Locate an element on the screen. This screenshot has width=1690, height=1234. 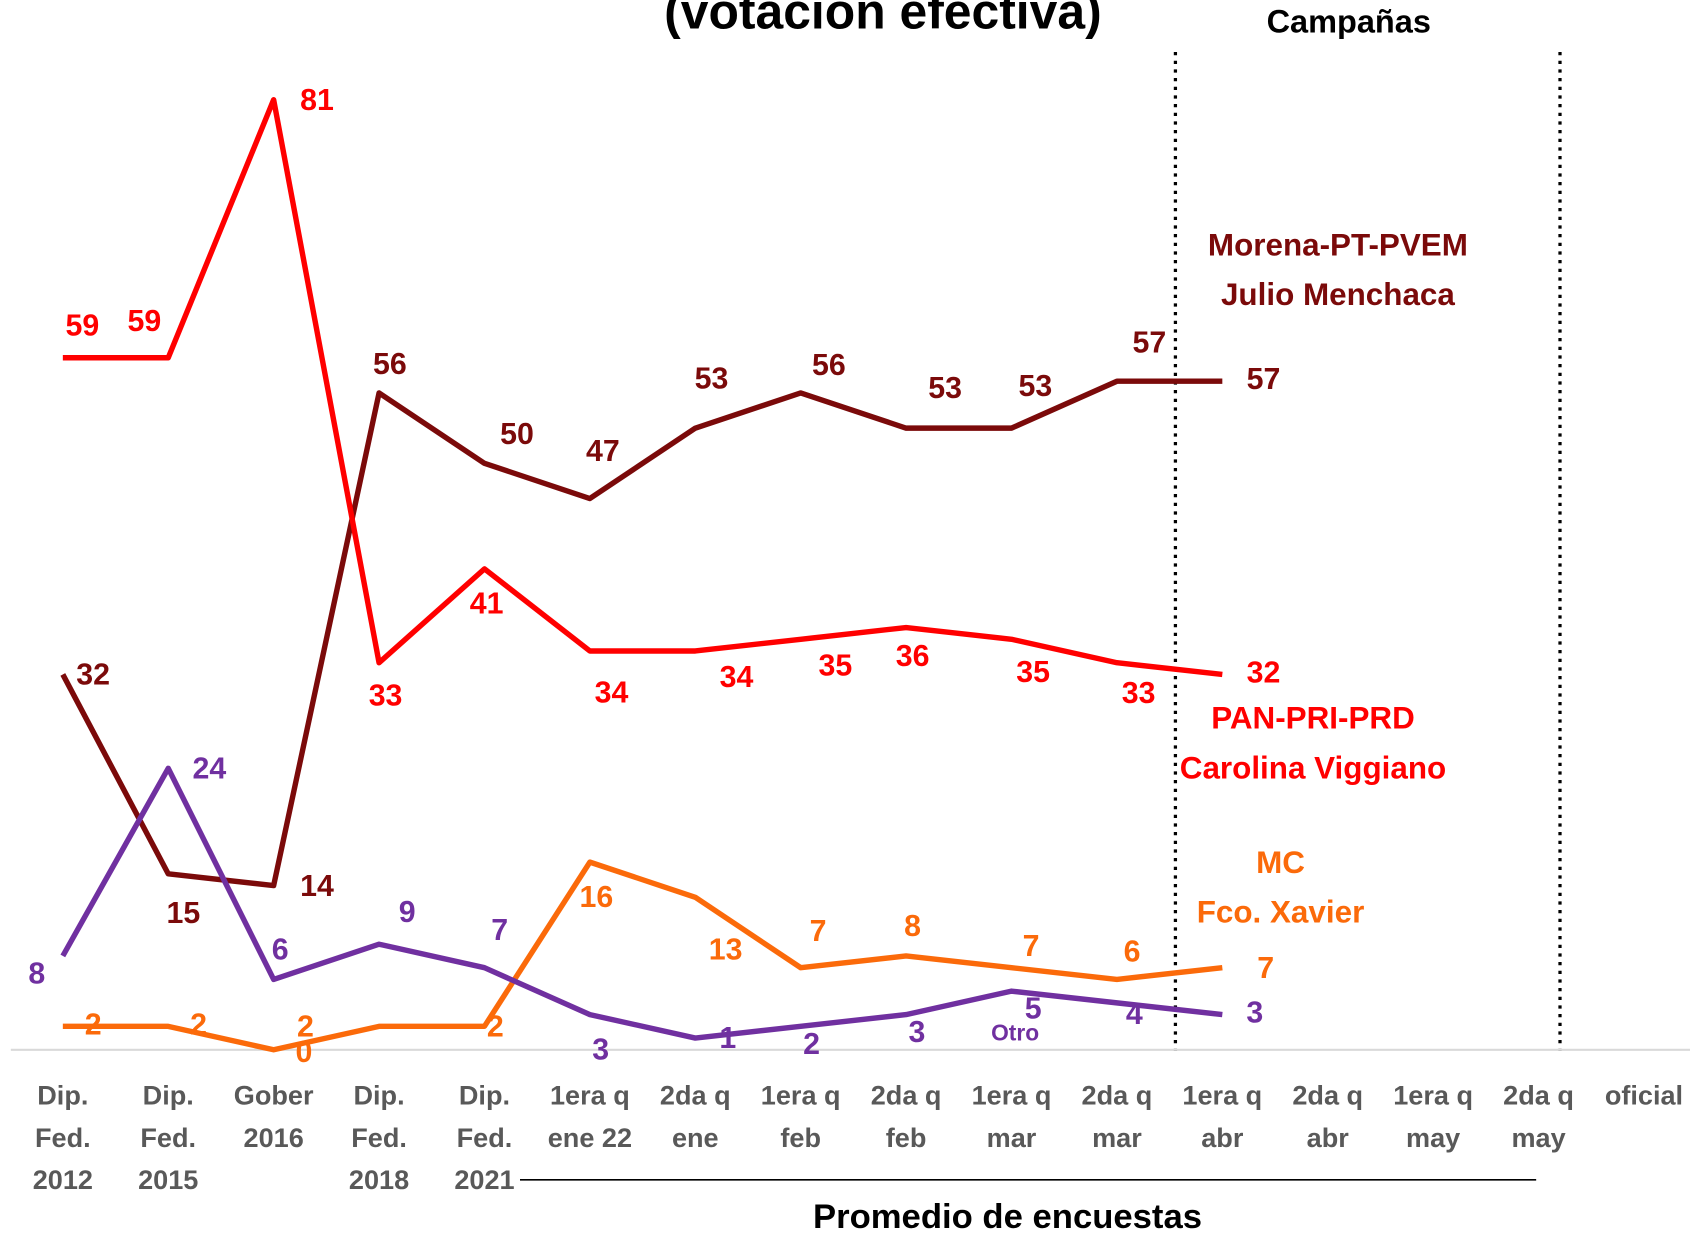
data-label: 41 is located at coordinates (487, 604).